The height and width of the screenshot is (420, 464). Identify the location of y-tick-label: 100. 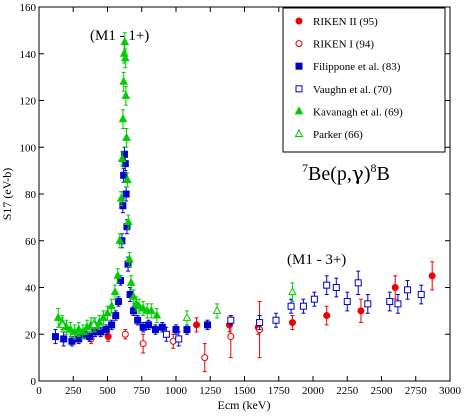
(28, 148).